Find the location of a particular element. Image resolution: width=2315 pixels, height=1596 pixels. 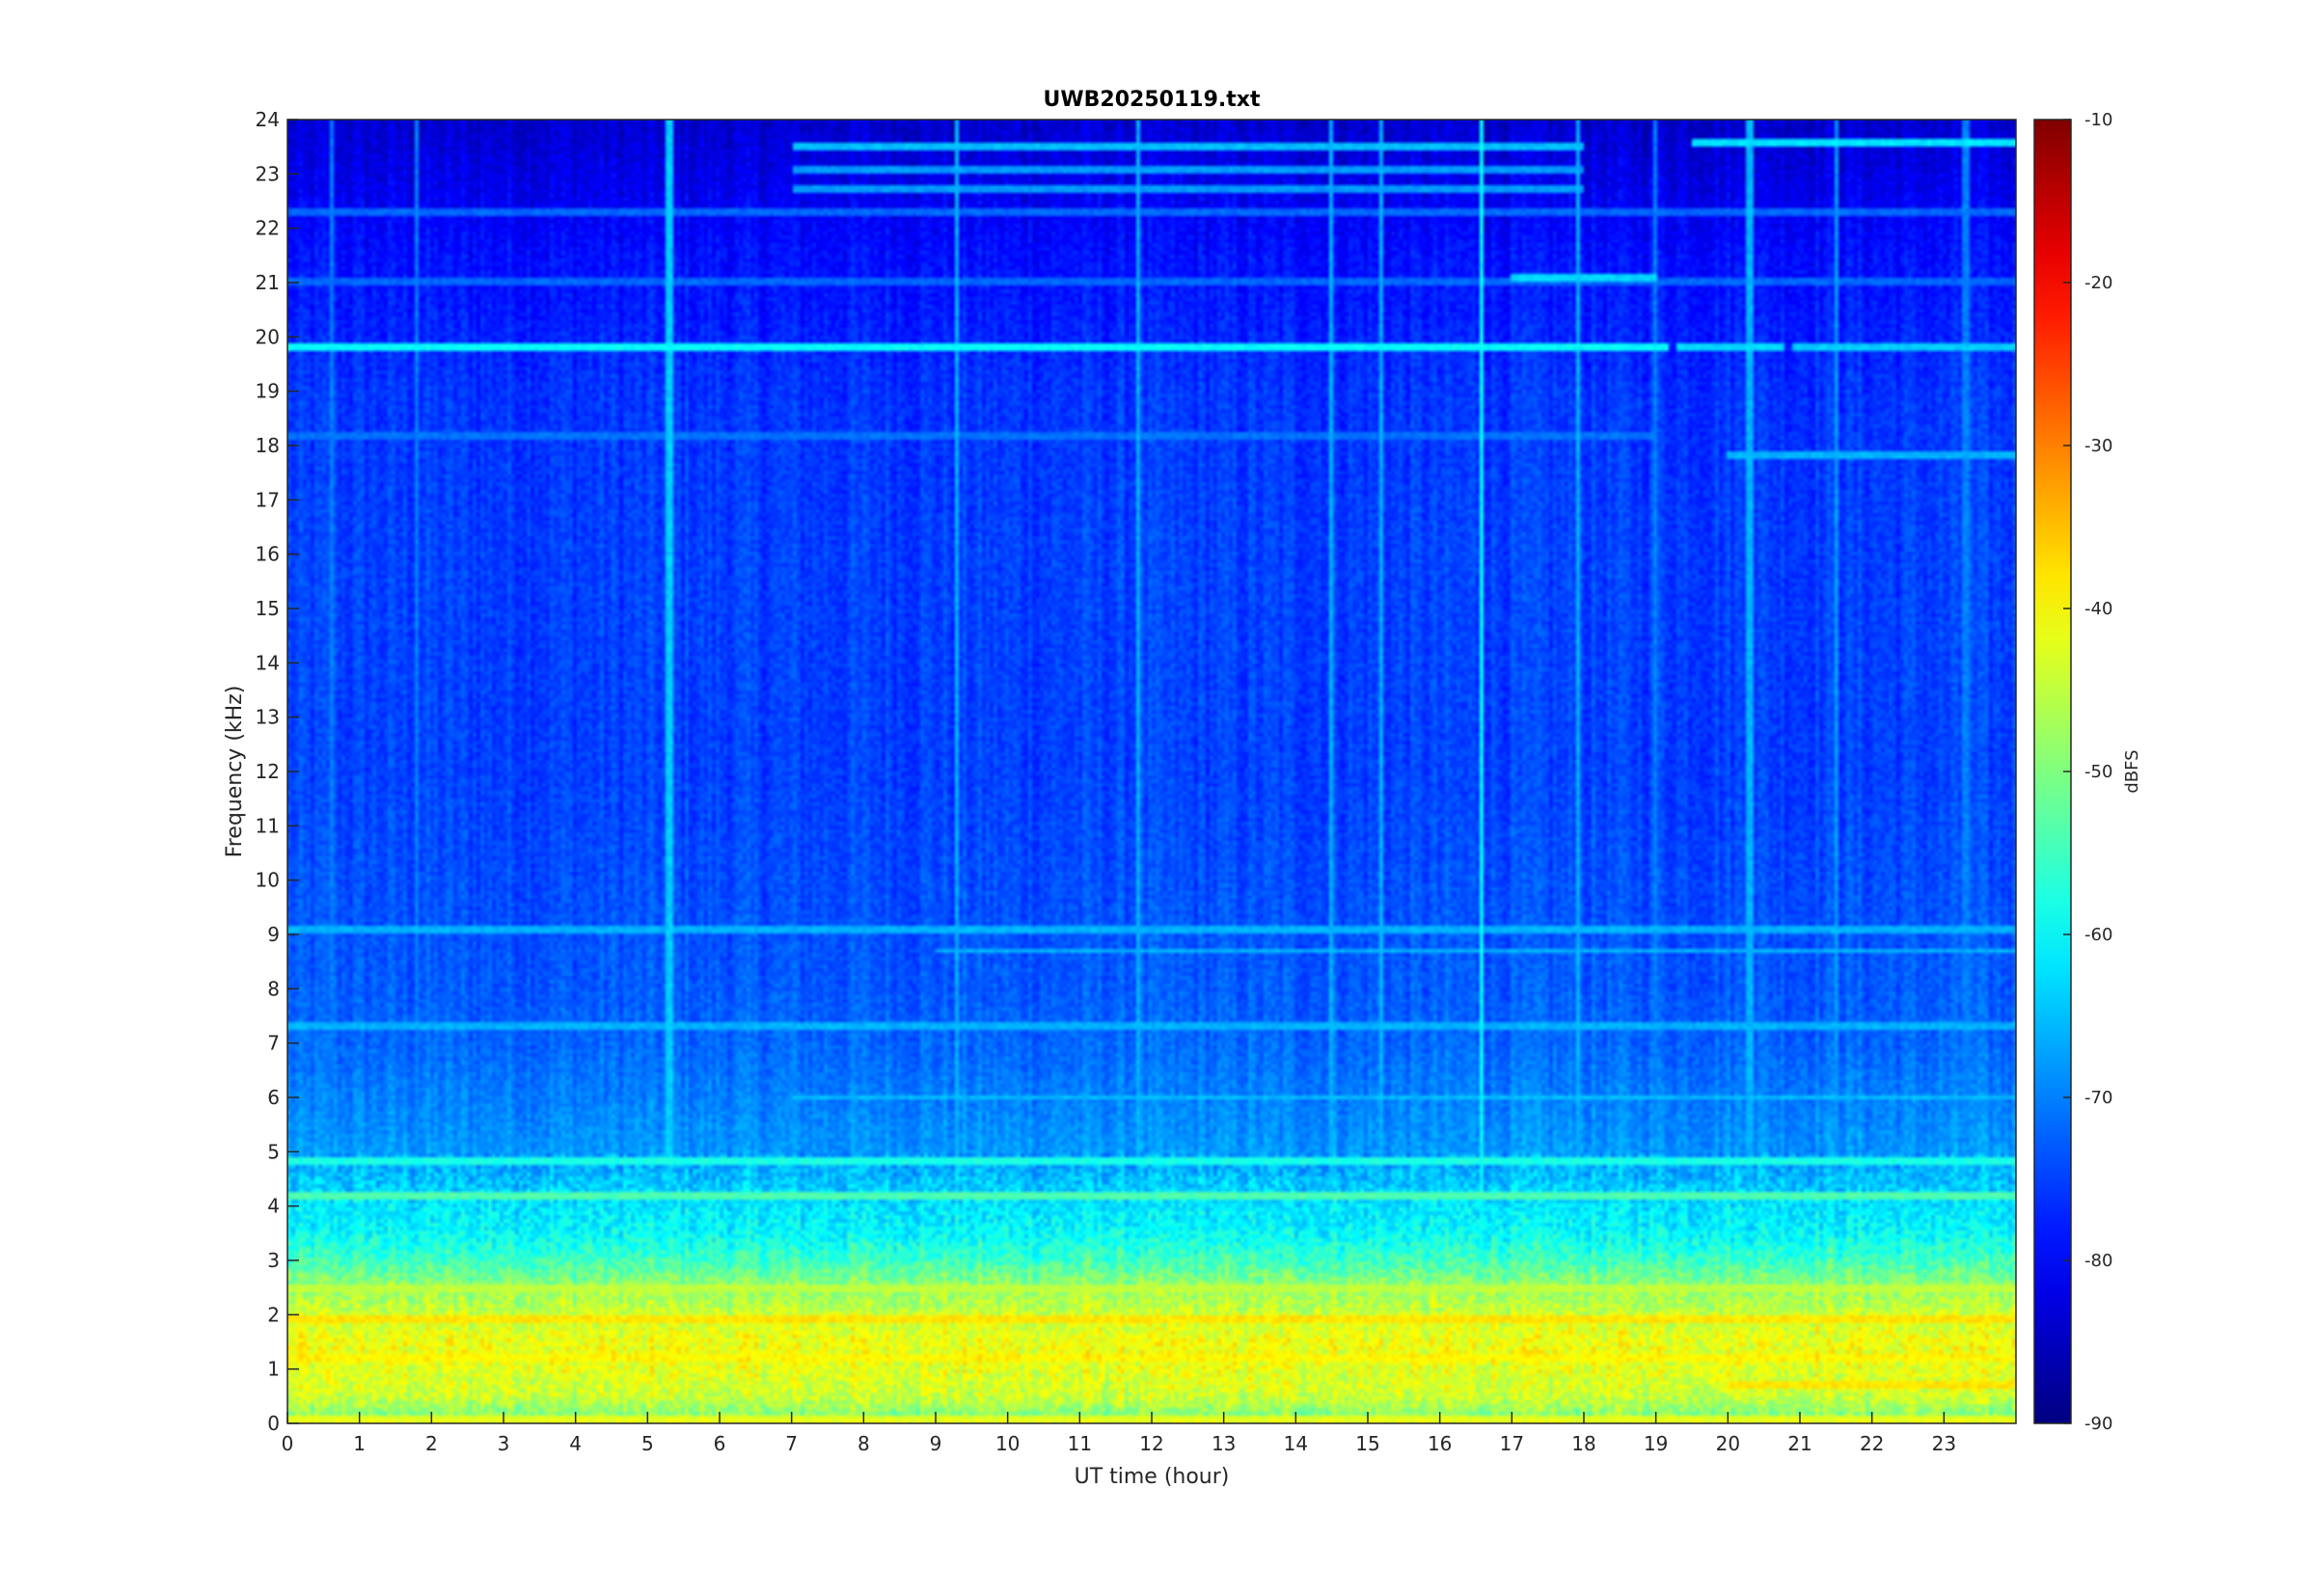

x-tick-label: 17 is located at coordinates (1512, 1444).